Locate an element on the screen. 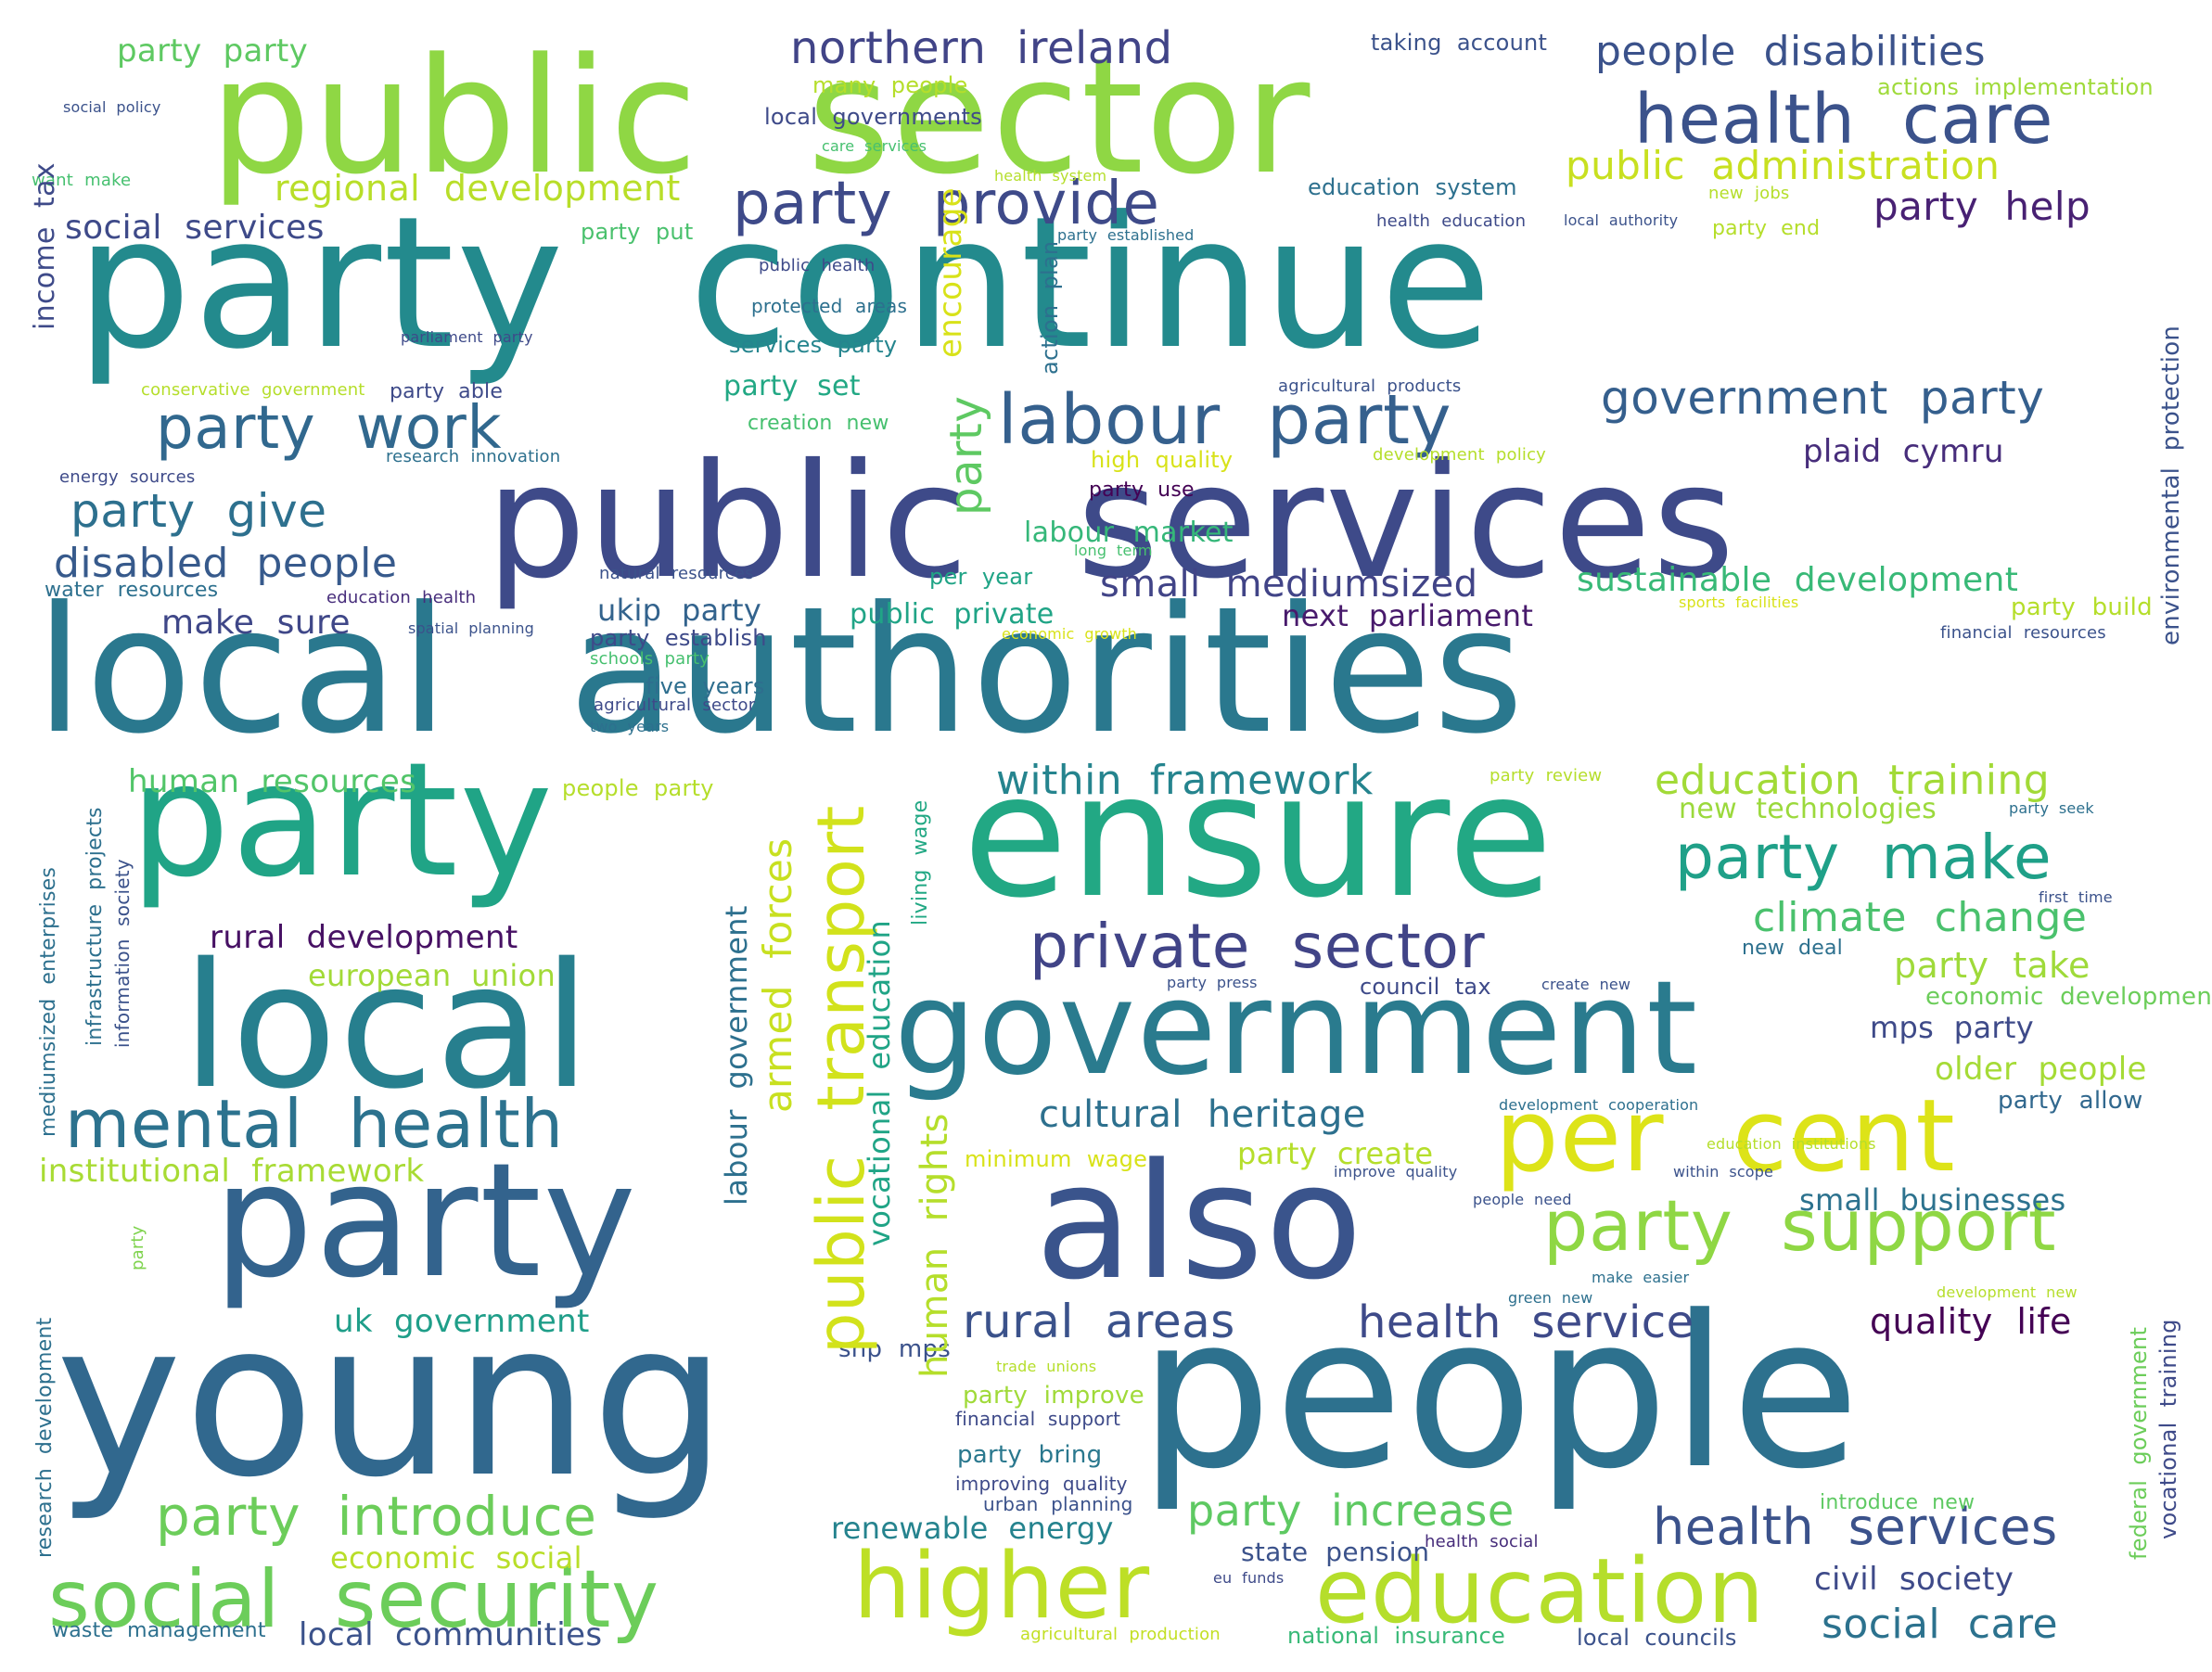 The height and width of the screenshot is (1672, 2212). word-high-quality: high quality is located at coordinates (1162, 460).